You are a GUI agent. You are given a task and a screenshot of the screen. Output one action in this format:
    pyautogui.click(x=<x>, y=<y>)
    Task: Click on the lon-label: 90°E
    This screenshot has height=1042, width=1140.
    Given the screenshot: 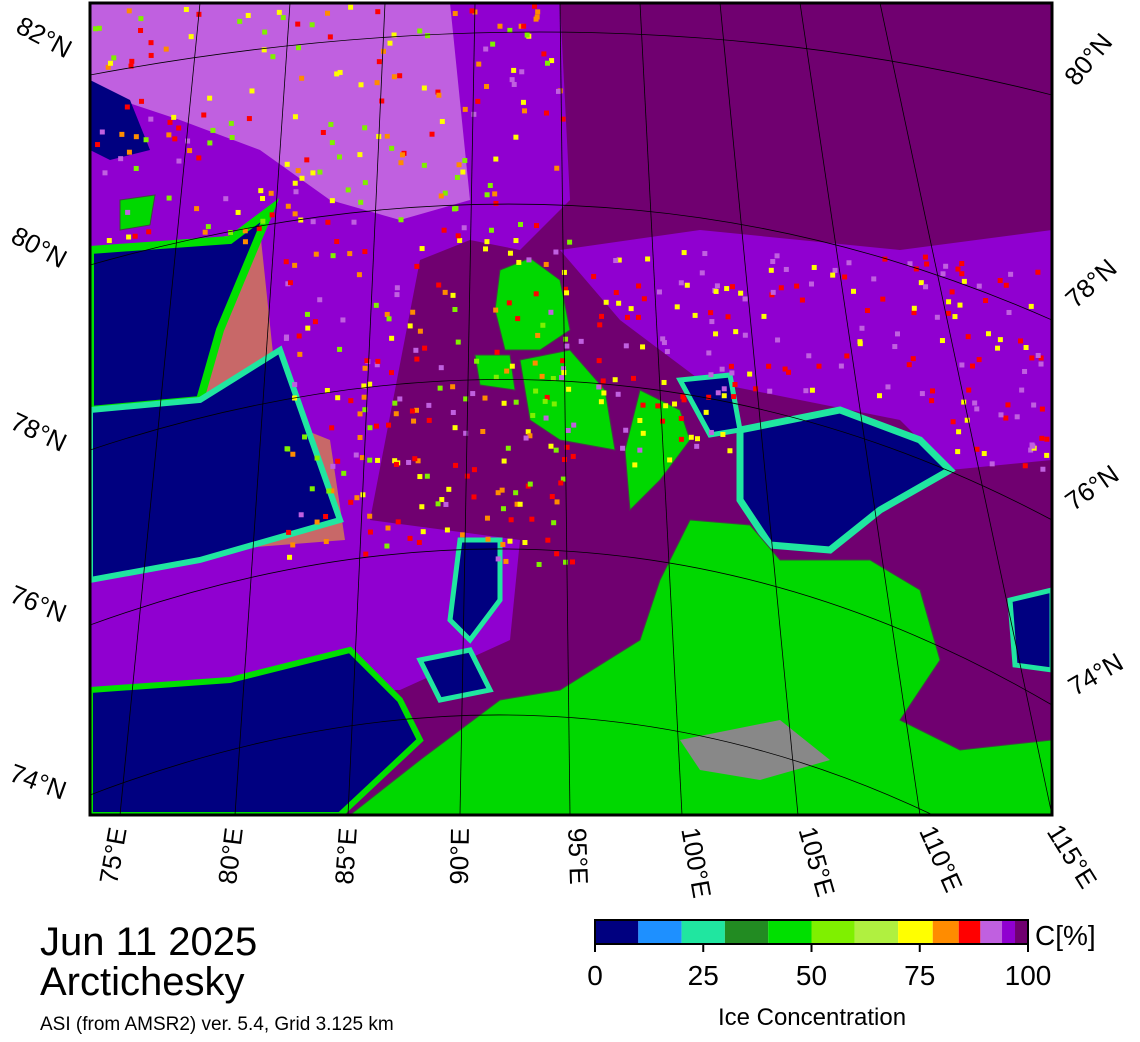 What is the action you would take?
    pyautogui.click(x=459, y=856)
    